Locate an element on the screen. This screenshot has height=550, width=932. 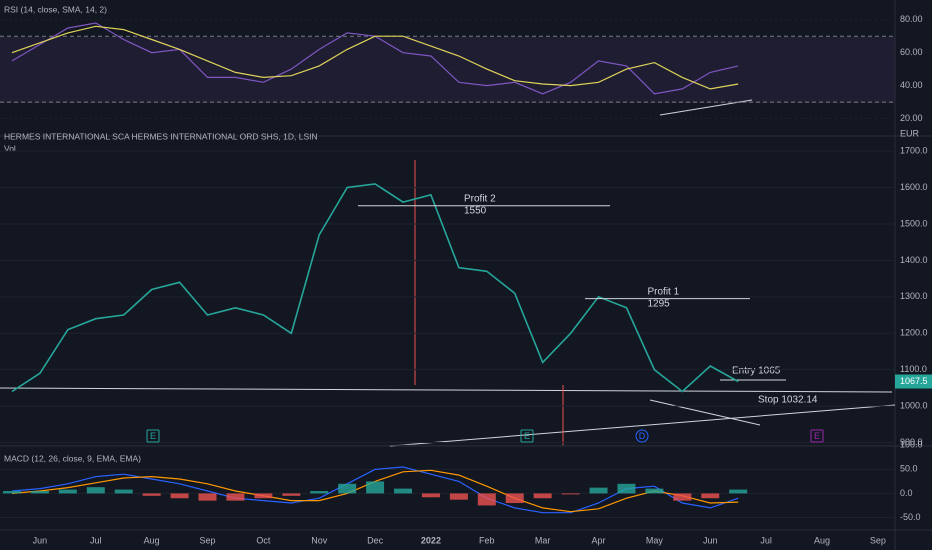
y-tick-label: 1000.0 is located at coordinates (914, 405).